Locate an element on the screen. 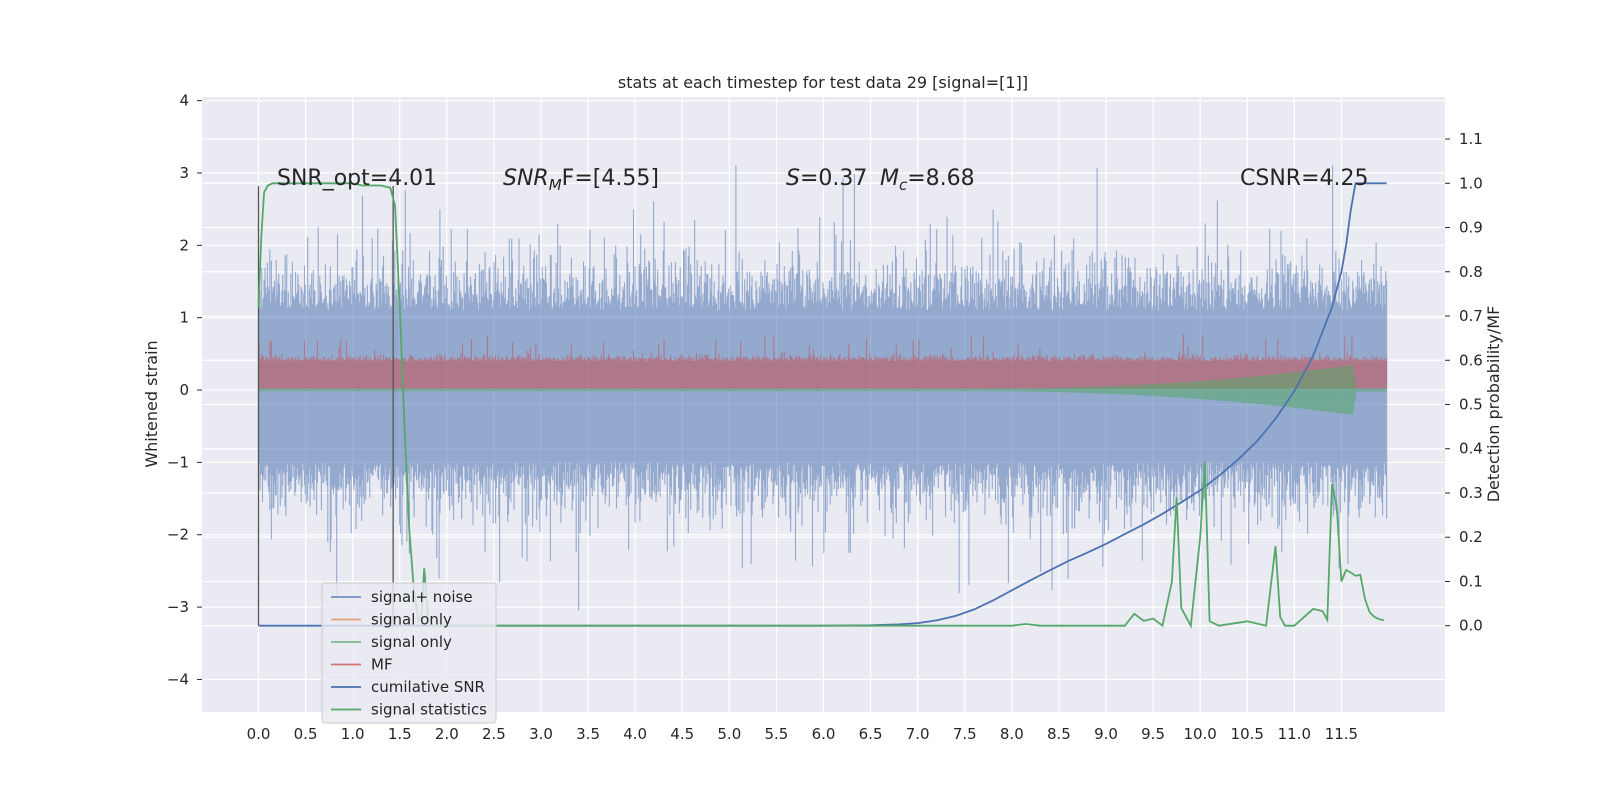  legend-label: MF is located at coordinates (382, 665).